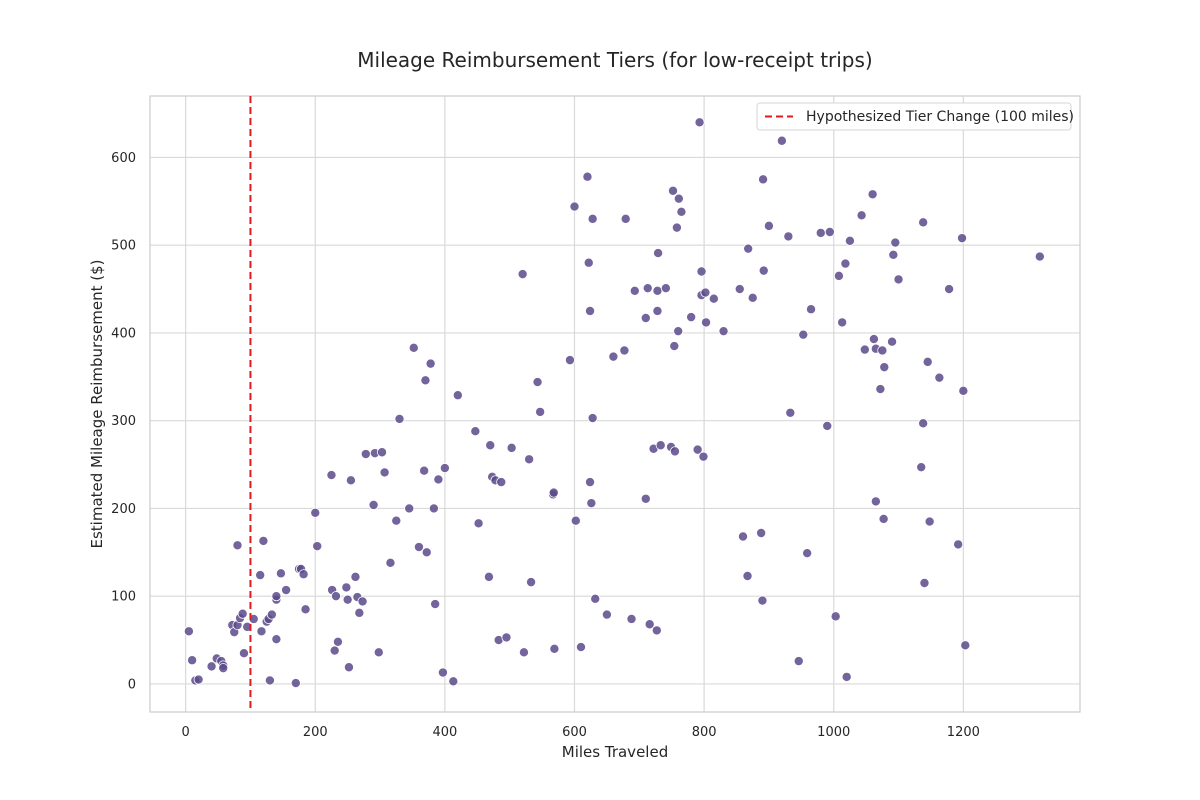 The image size is (1200, 800). What do you see at coordinates (186, 732) in the screenshot?
I see `x-tick-label: 0` at bounding box center [186, 732].